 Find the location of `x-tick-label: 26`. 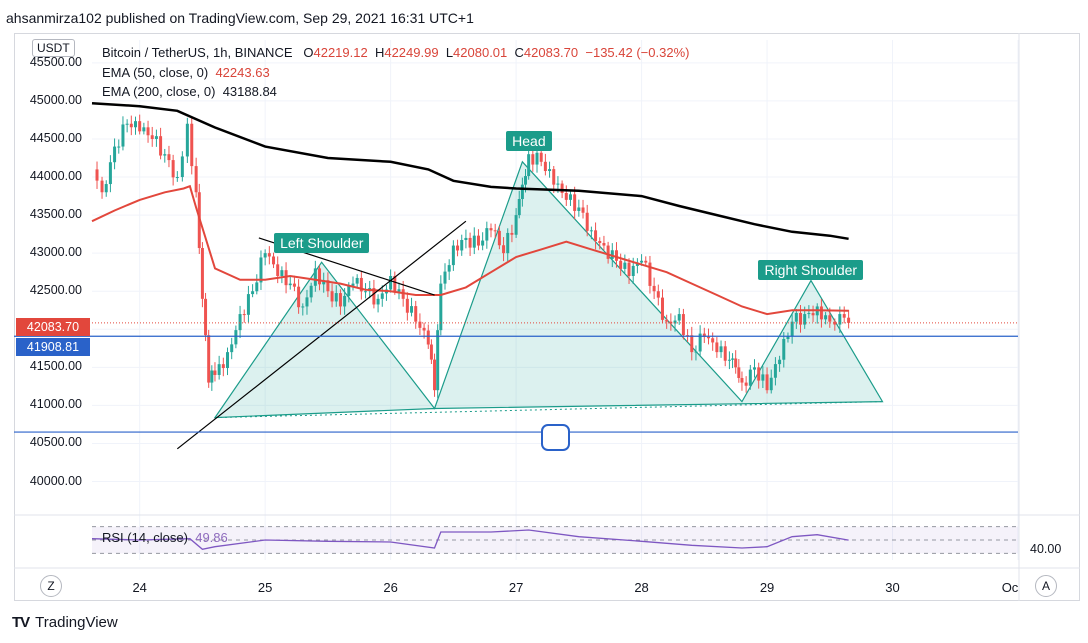

x-tick-label: 26 is located at coordinates (390, 587).